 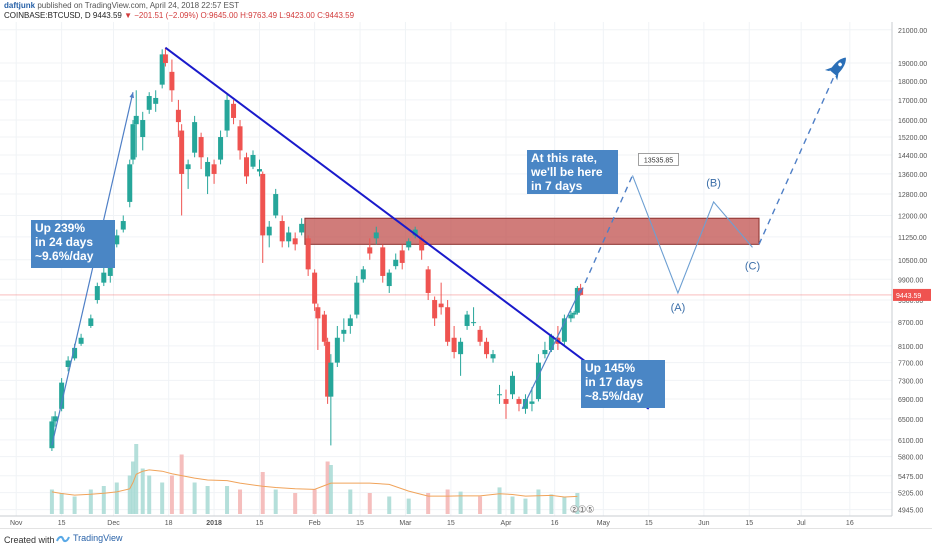 I want to click on annotation-text: we'll be here, so click(x=566, y=172).